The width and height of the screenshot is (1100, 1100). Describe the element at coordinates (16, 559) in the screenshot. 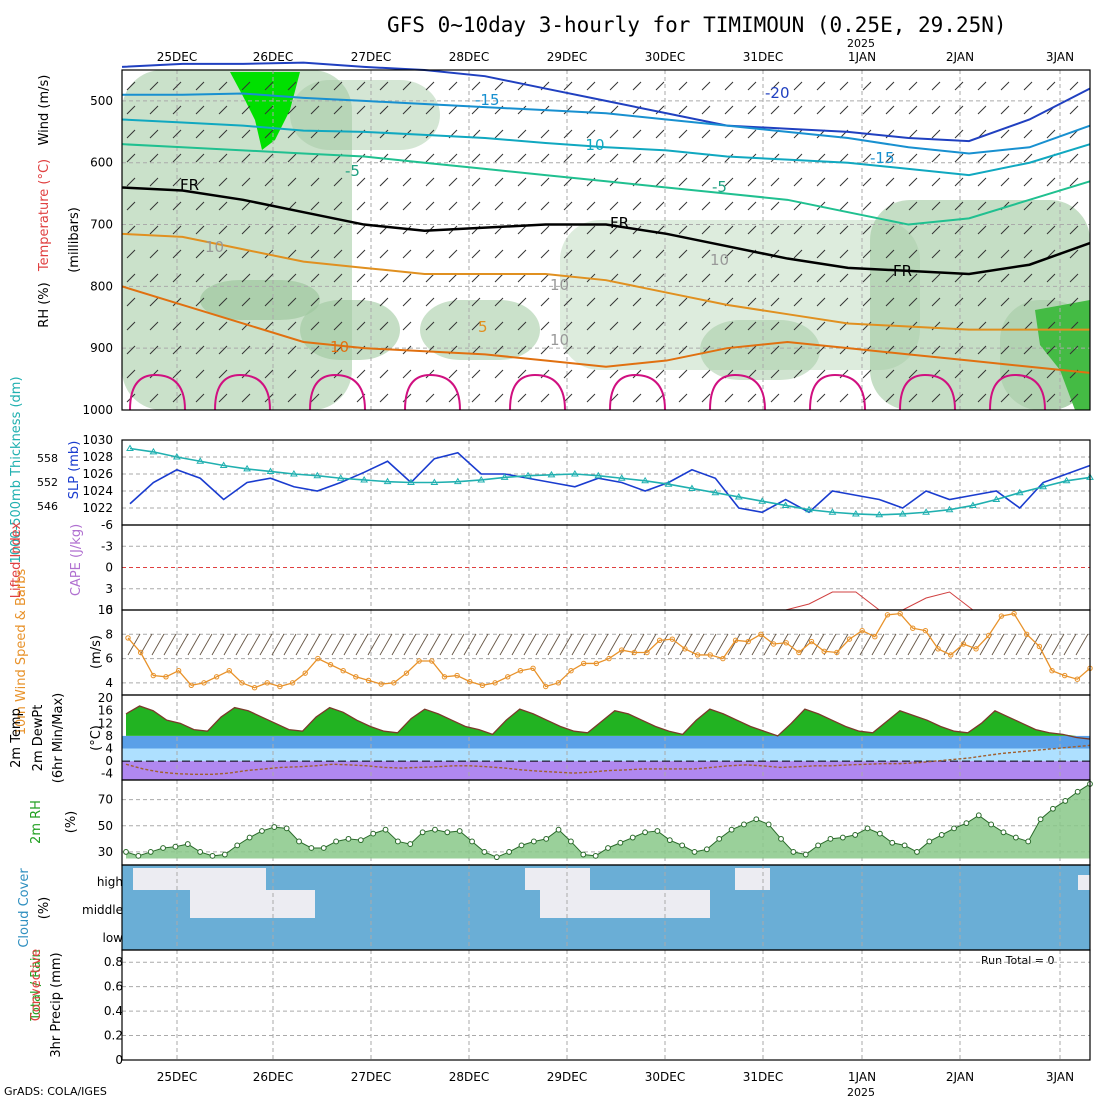

I see `panel-axis-label: Lifted Index` at that location.